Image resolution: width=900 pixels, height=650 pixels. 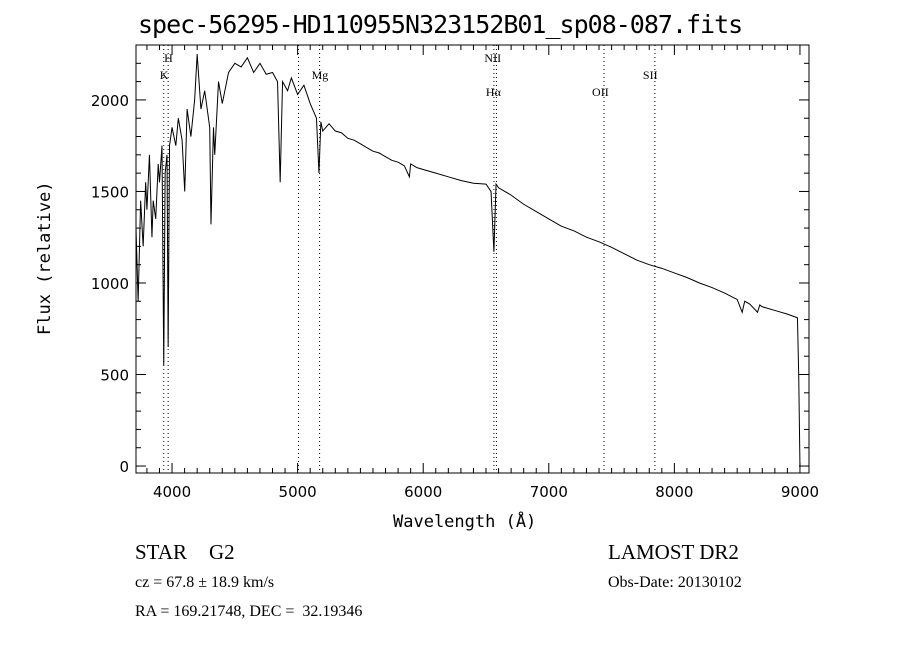 I want to click on x-tick-label: 6000, so click(x=423, y=492).